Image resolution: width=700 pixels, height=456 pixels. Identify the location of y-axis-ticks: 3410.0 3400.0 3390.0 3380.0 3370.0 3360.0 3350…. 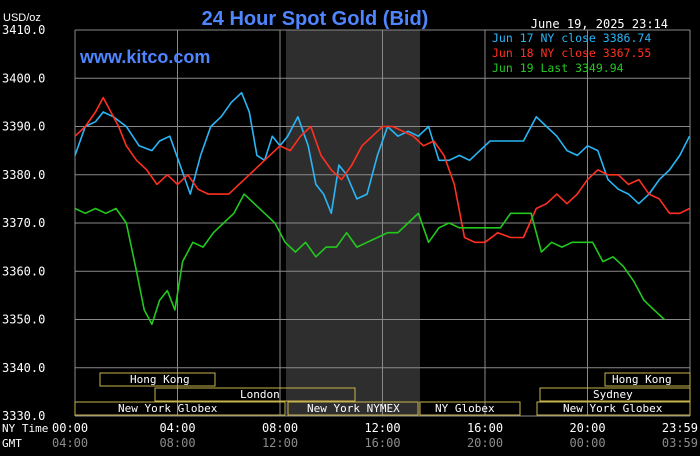
(23, 223).